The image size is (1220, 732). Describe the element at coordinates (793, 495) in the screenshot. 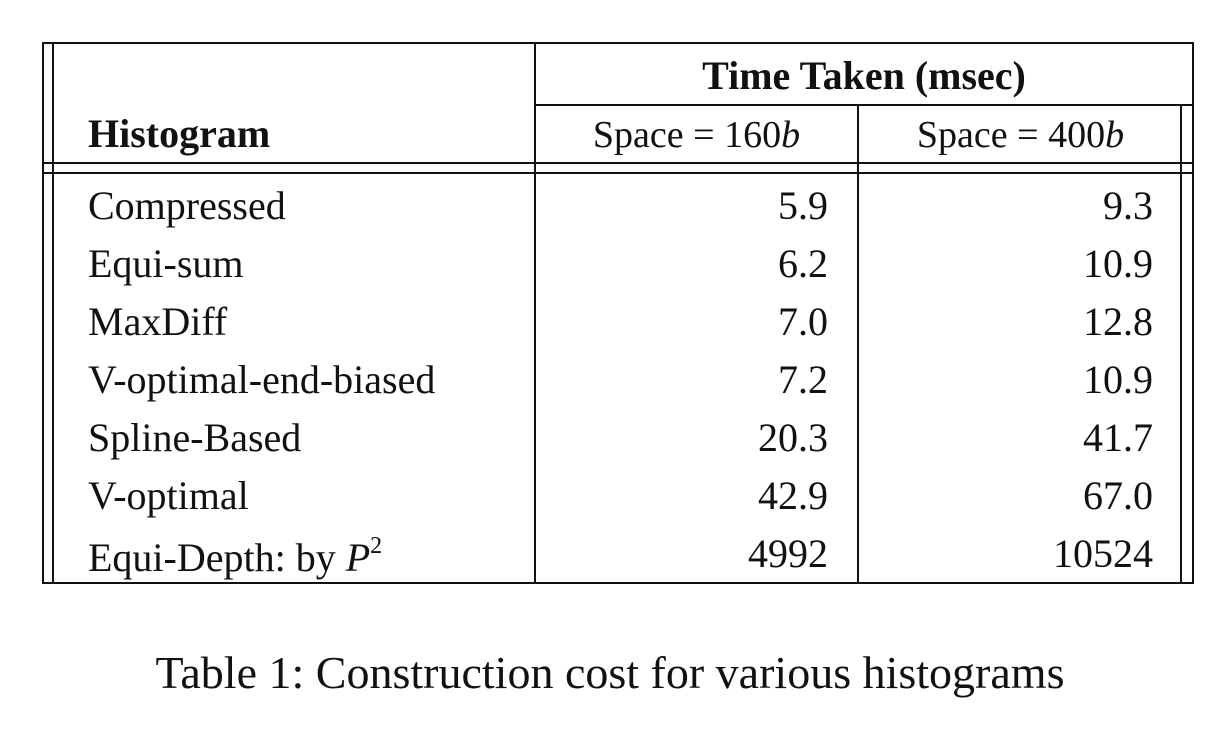

I see `value-160: 42.9` at that location.